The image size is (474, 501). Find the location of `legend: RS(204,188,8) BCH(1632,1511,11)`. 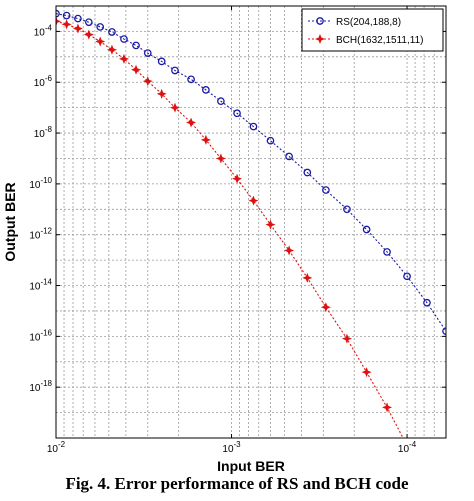

legend: RS(204,188,8) BCH(1632,1511,11) is located at coordinates (372, 30).